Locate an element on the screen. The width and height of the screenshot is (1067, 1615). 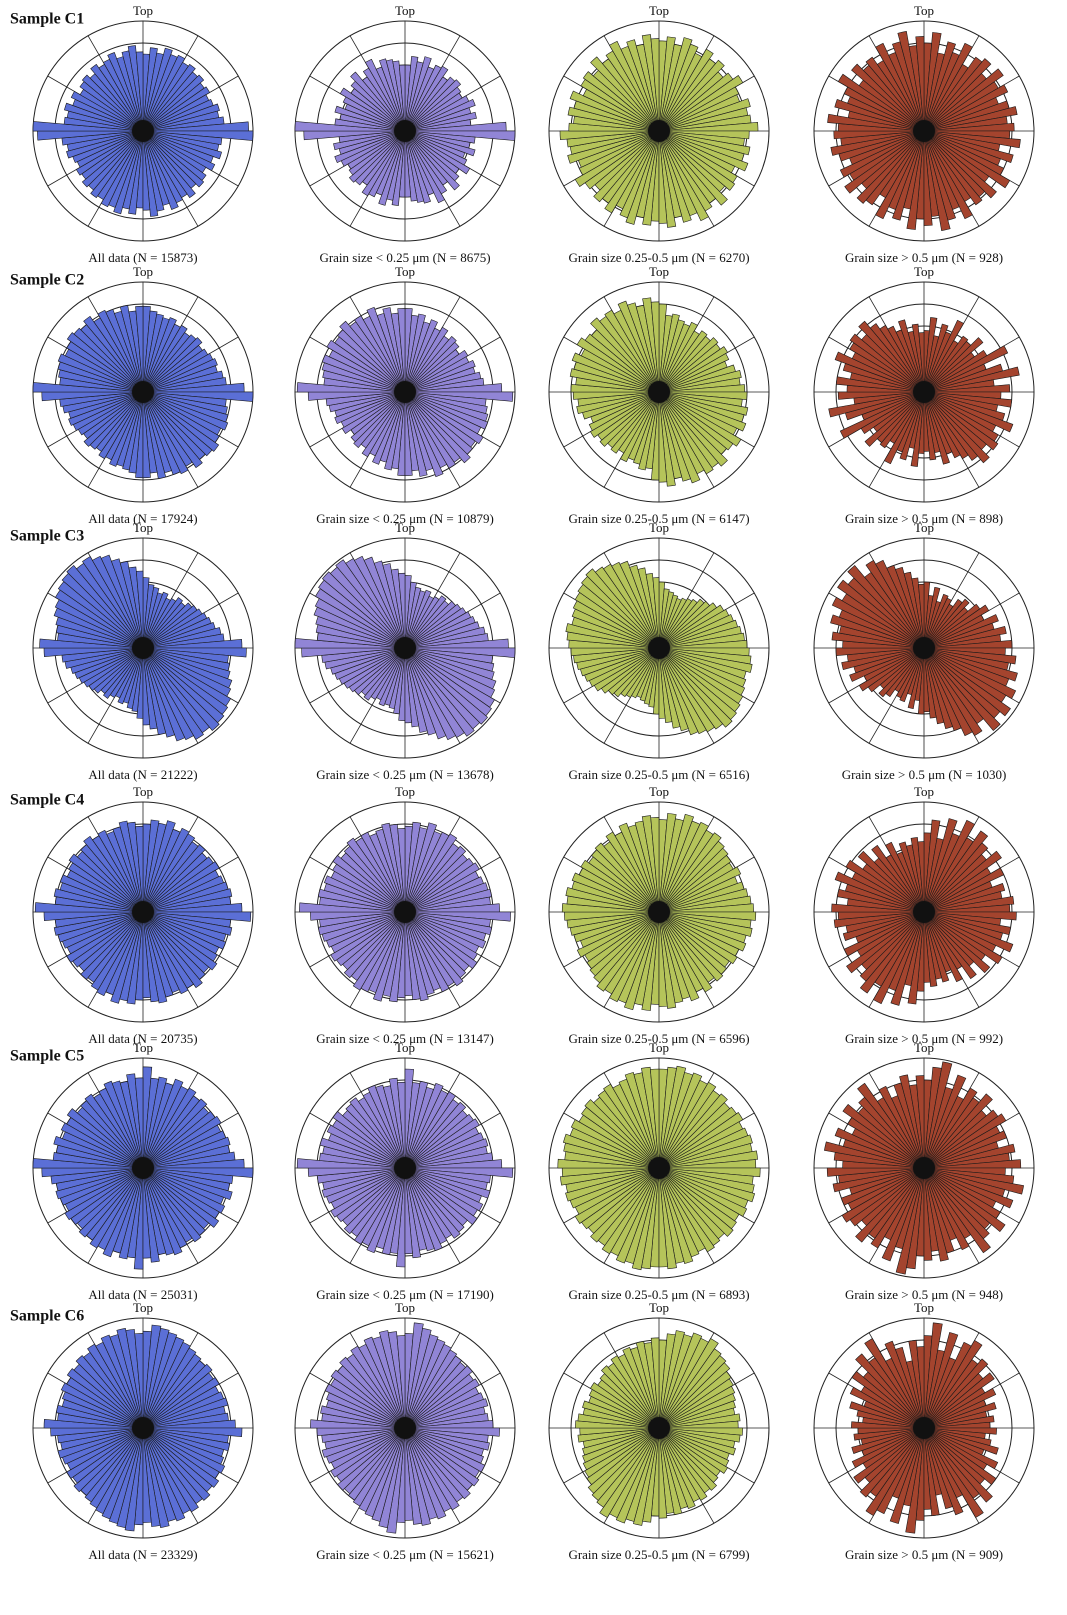
caption: Grain size 0.25-0.5 μm (N = 6596) is located at coordinates (658, 1038).